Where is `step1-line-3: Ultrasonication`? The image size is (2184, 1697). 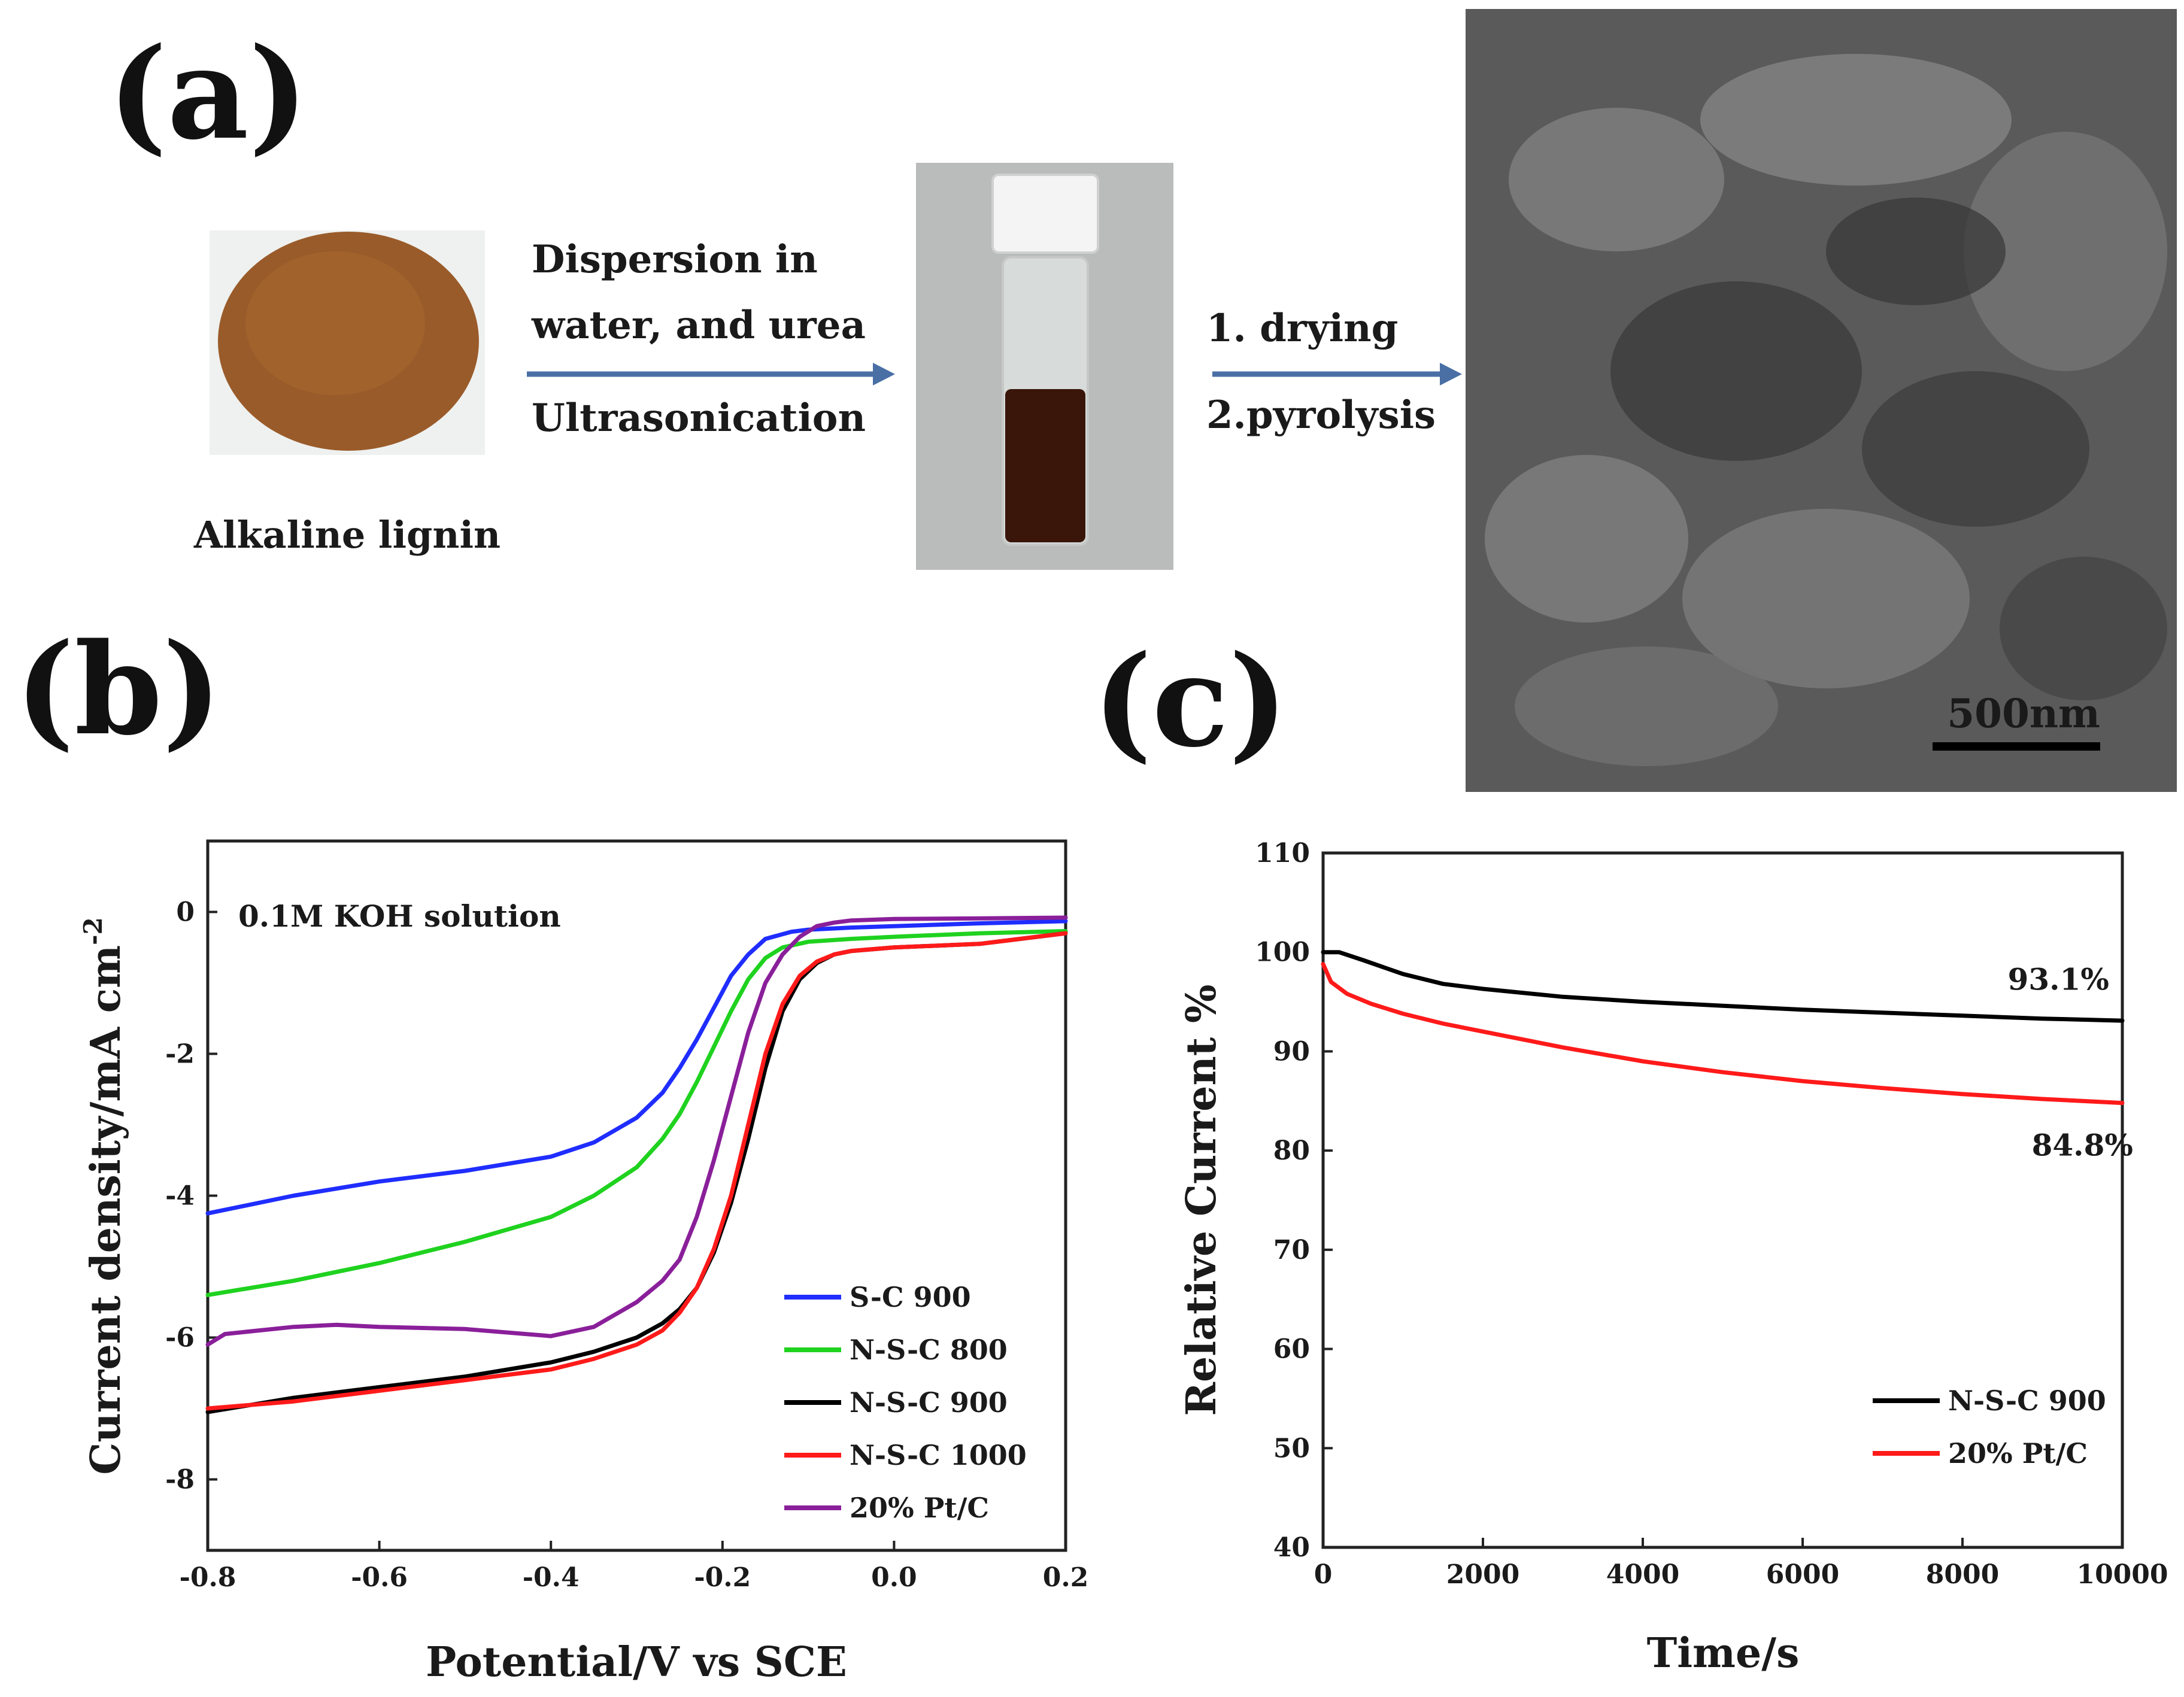
step1-line-3: Ultrasonication is located at coordinates (699, 419).